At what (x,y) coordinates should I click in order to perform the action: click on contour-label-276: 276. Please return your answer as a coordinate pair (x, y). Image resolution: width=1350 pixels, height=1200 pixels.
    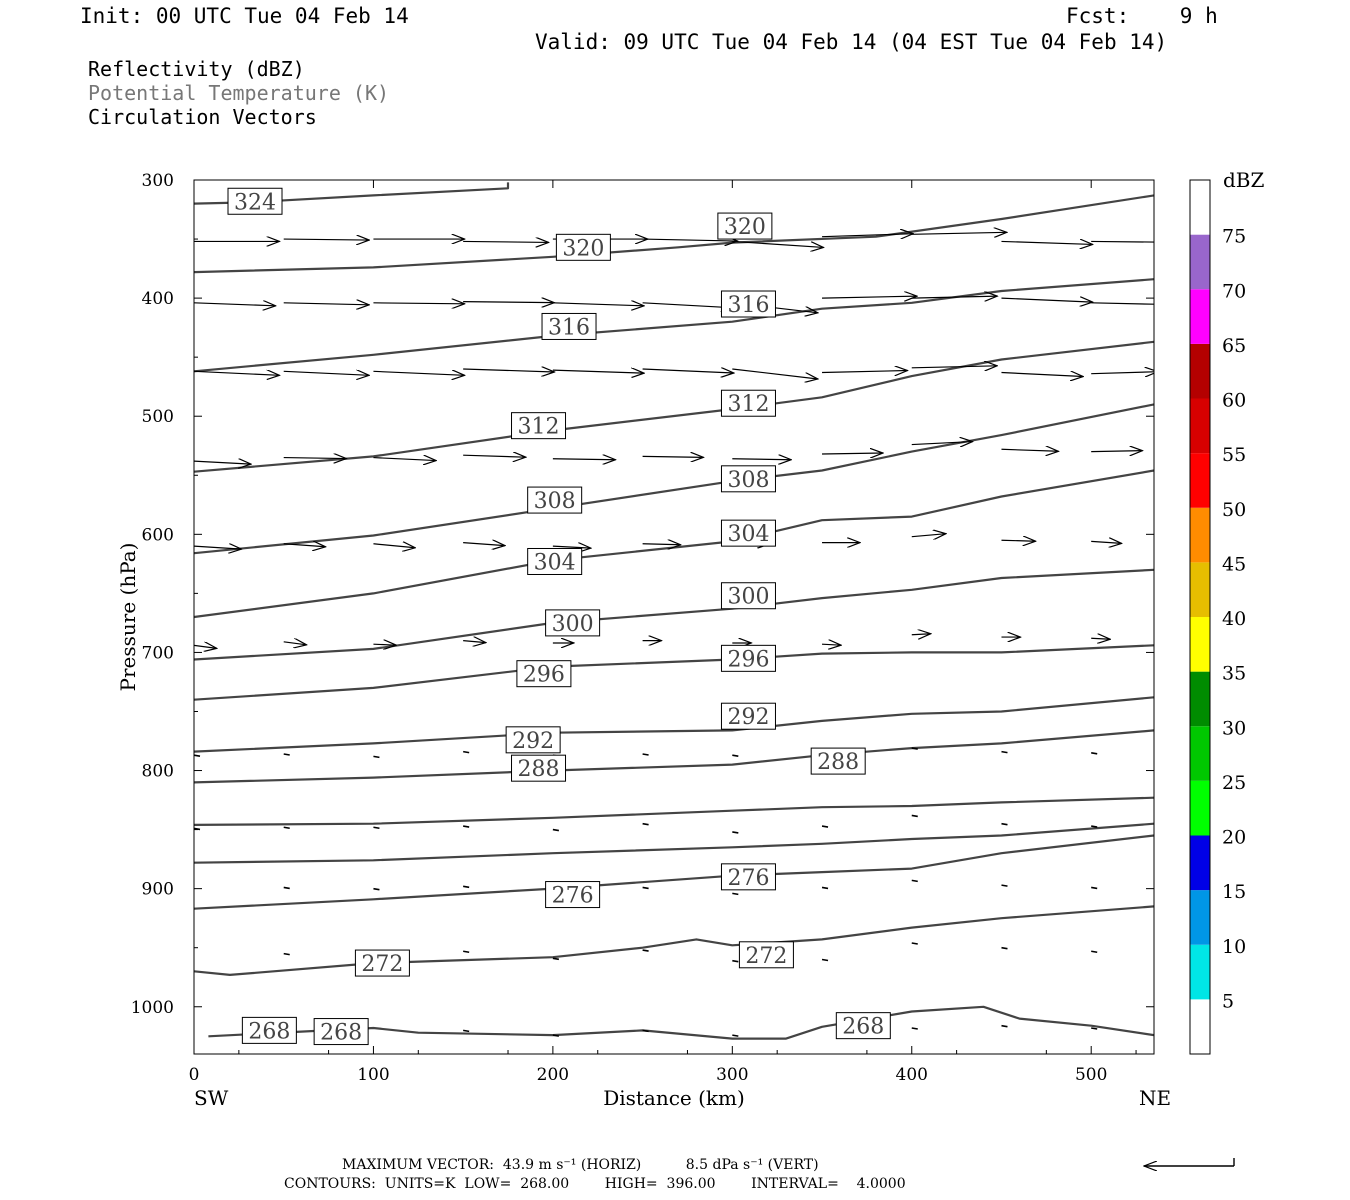
    Looking at the image, I should click on (573, 896).